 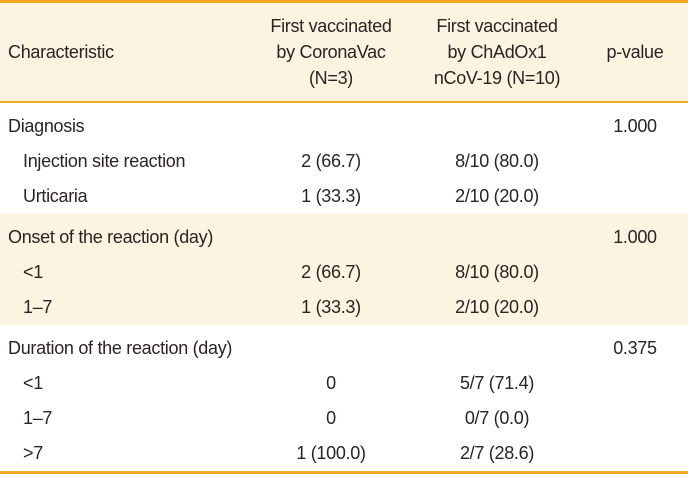 I want to click on col-header-coronavac: First vaccinated by CoronaVac (N=3), so click(x=331, y=52).